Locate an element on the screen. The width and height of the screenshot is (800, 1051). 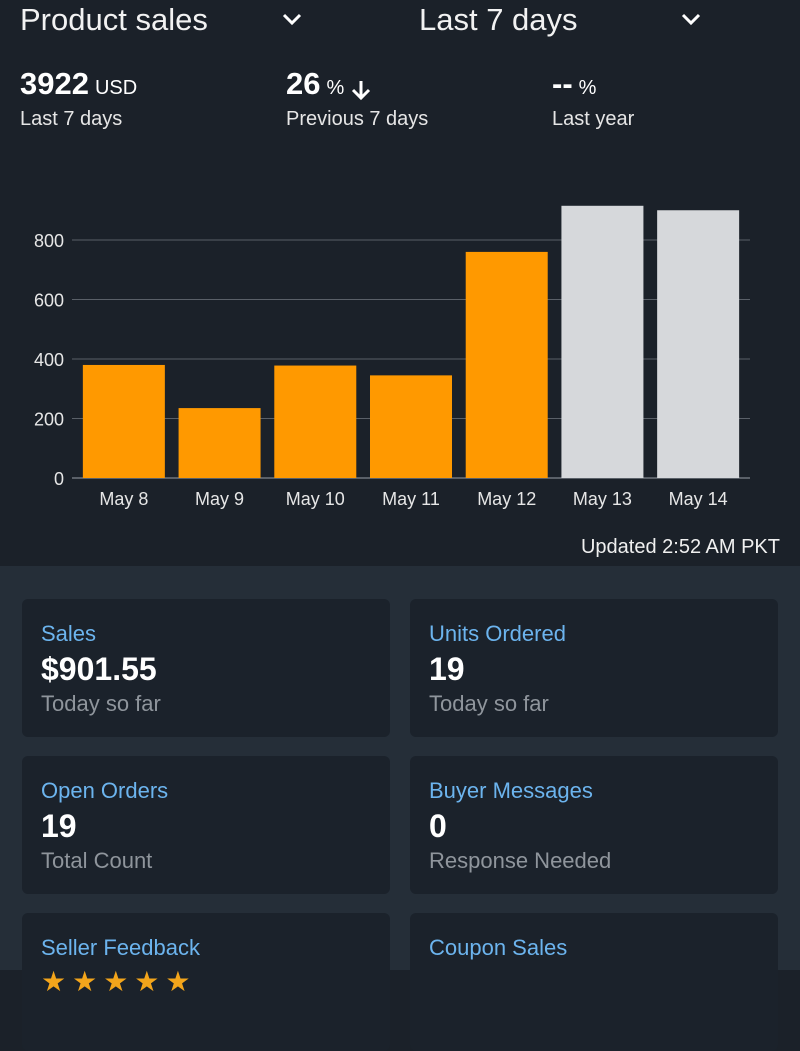
card-value: $901.55 is located at coordinates (99, 669).